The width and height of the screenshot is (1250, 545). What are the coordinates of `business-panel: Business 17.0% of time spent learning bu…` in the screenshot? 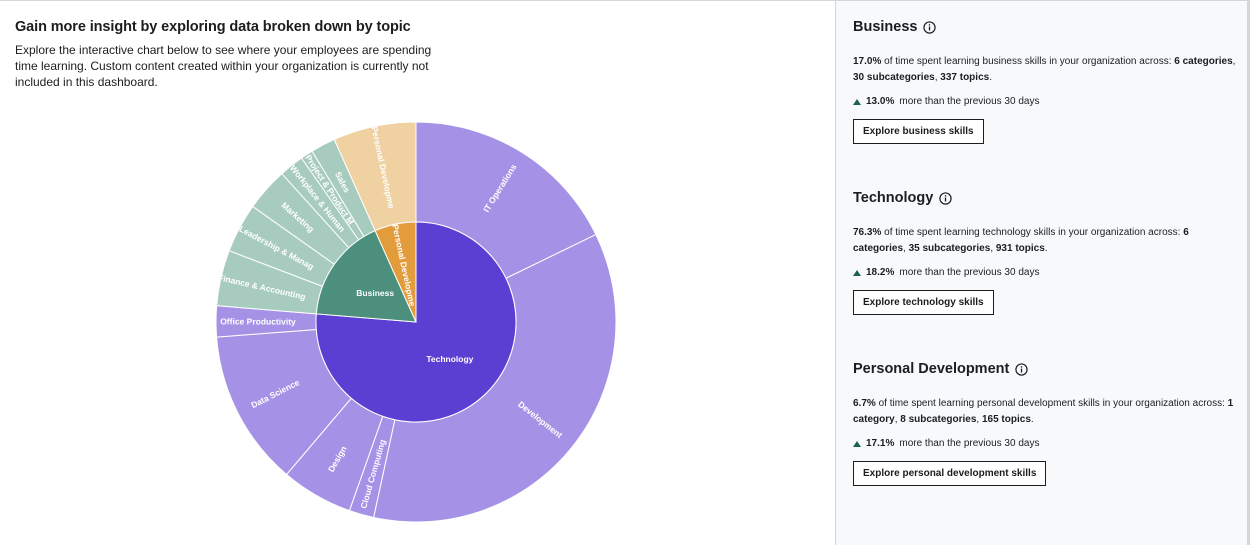 It's located at (1045, 81).